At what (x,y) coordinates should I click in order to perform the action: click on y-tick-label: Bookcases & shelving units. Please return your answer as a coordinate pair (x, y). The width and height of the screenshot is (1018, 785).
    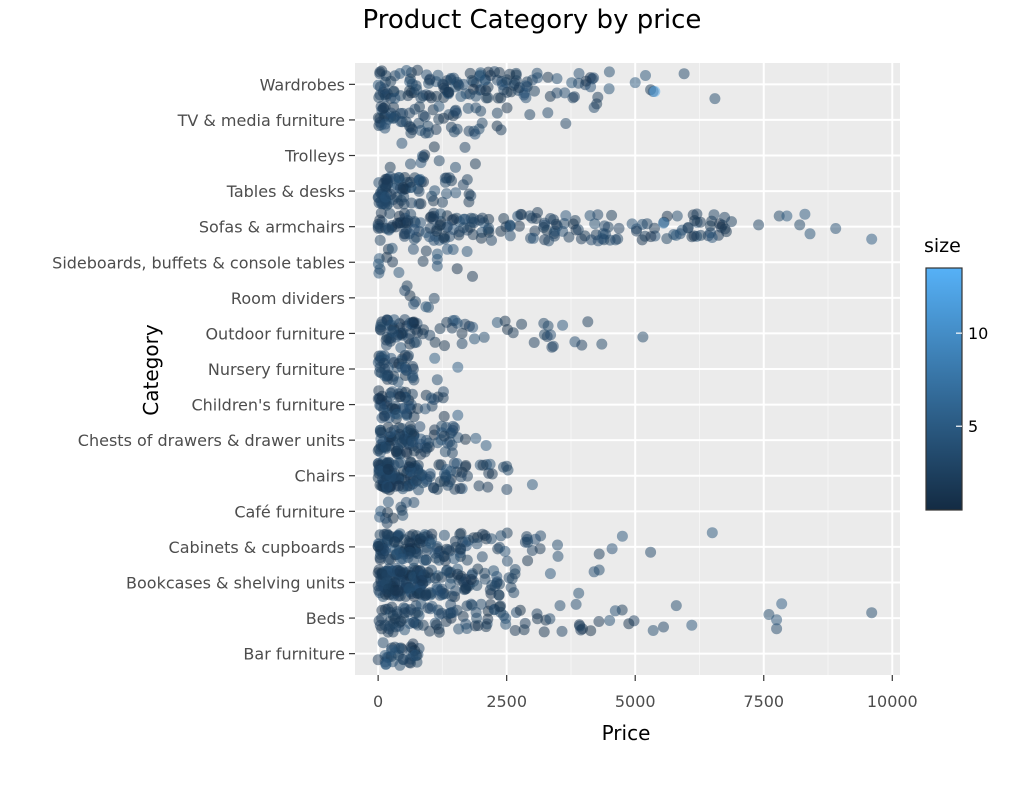
    Looking at the image, I should click on (235, 582).